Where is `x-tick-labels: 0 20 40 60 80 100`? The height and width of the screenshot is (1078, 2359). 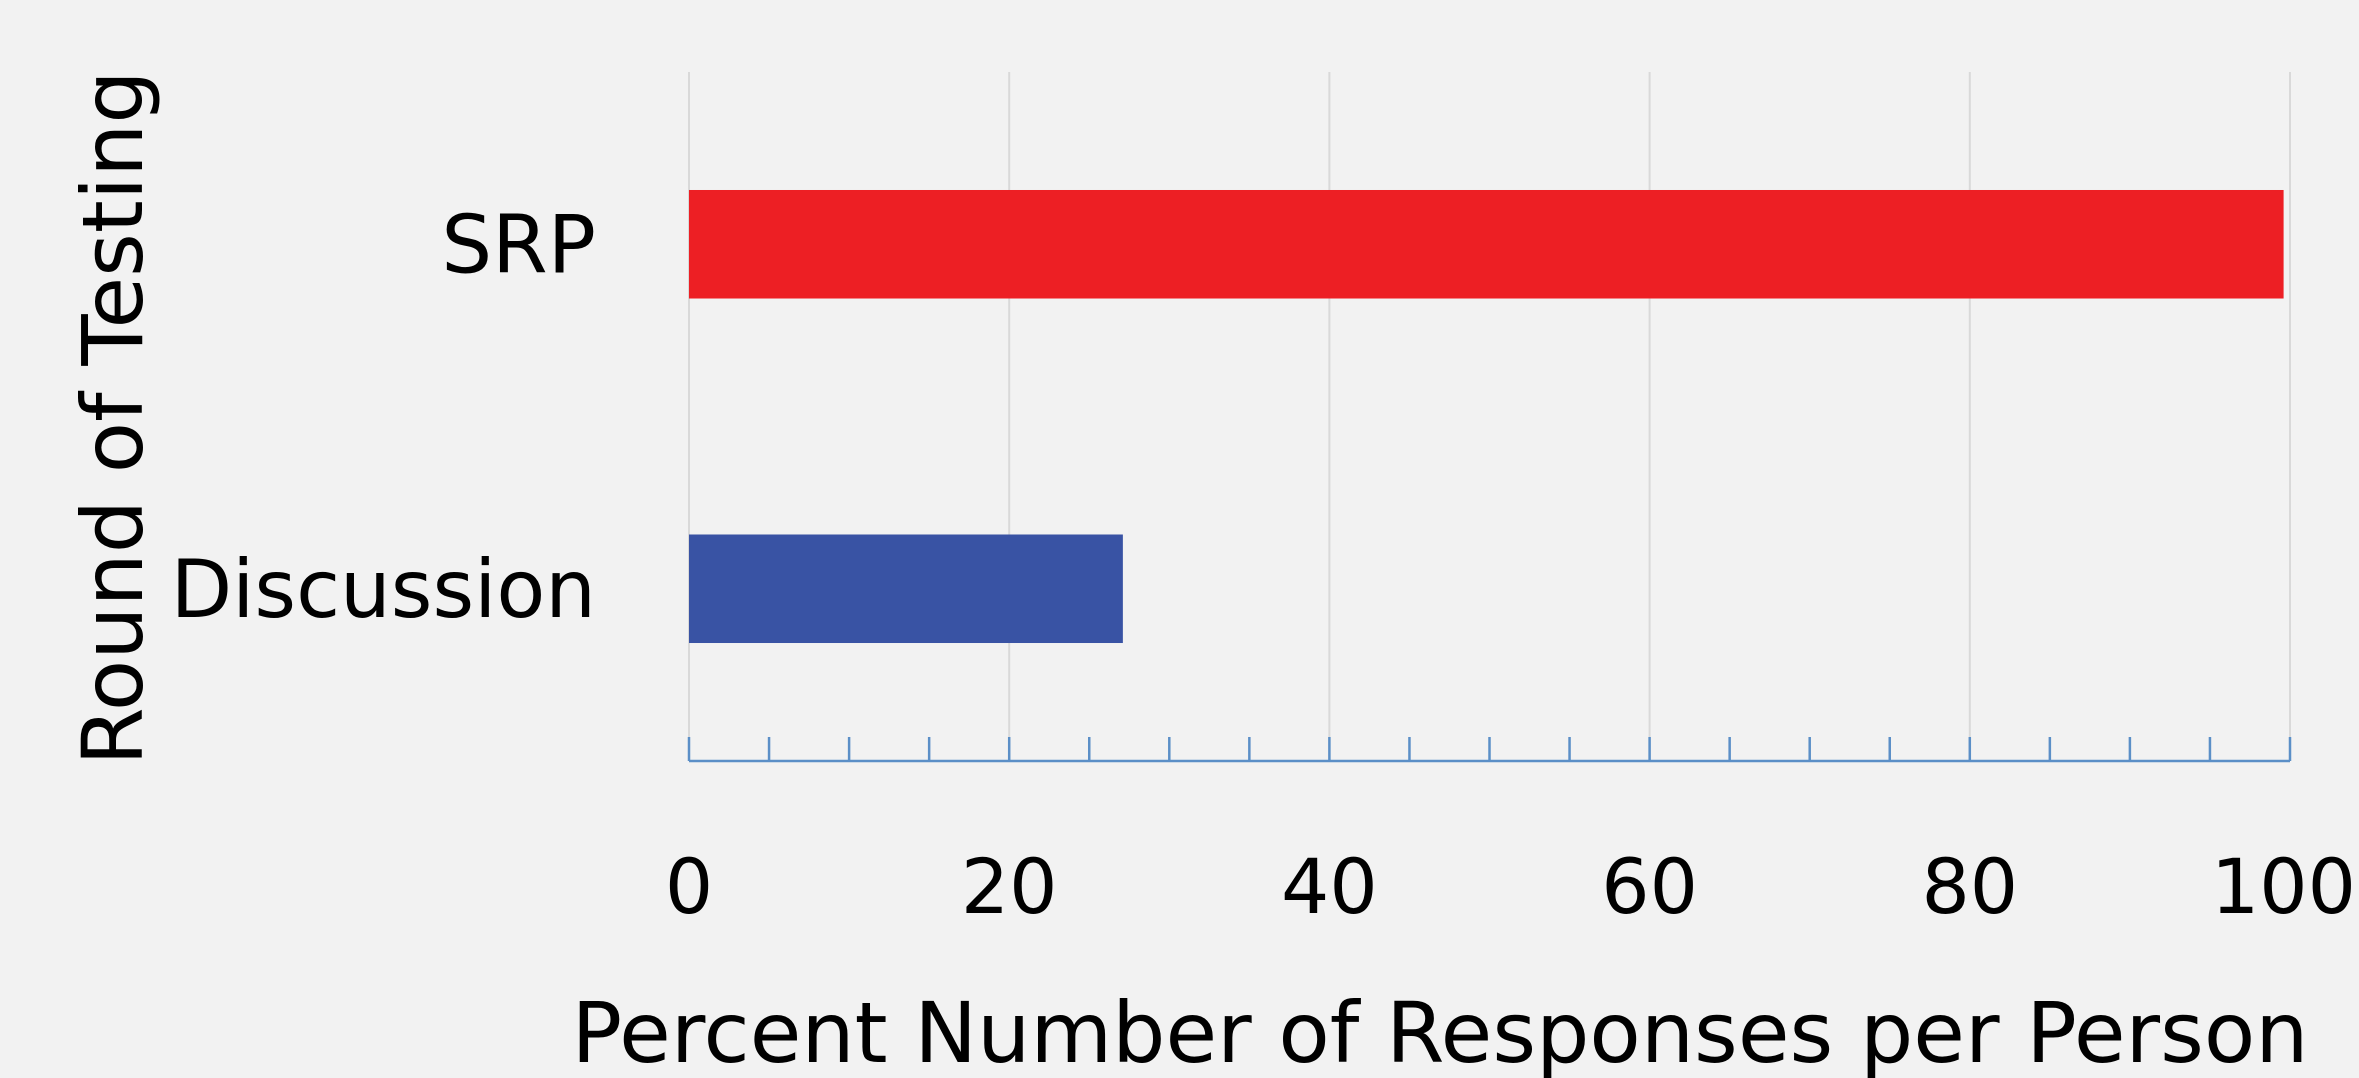 x-tick-labels: 0 20 40 60 80 100 is located at coordinates (1510, 886).